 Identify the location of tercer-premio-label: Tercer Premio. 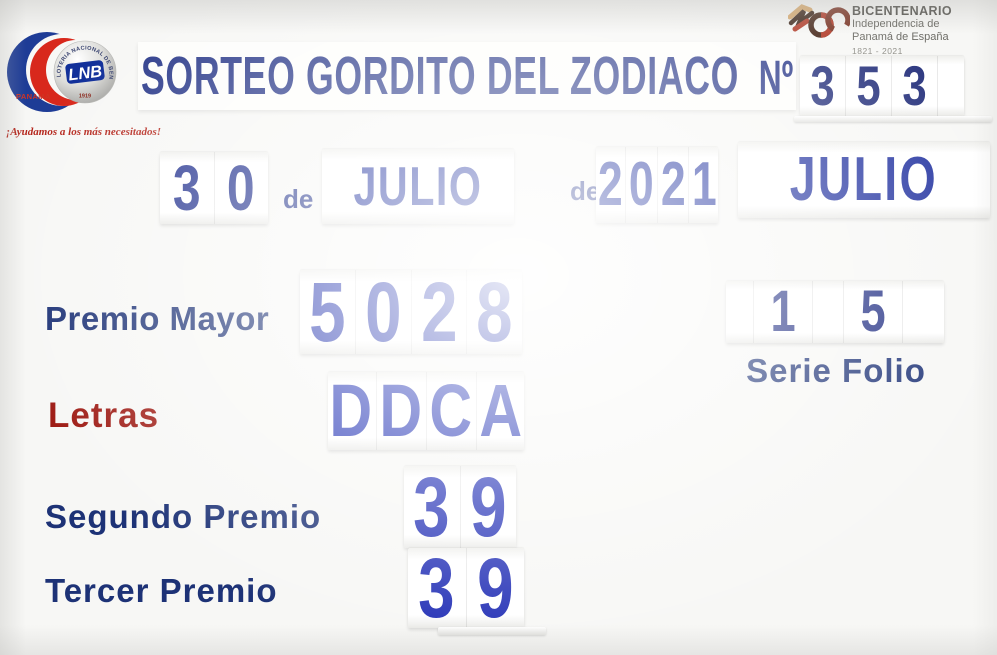
(161, 590).